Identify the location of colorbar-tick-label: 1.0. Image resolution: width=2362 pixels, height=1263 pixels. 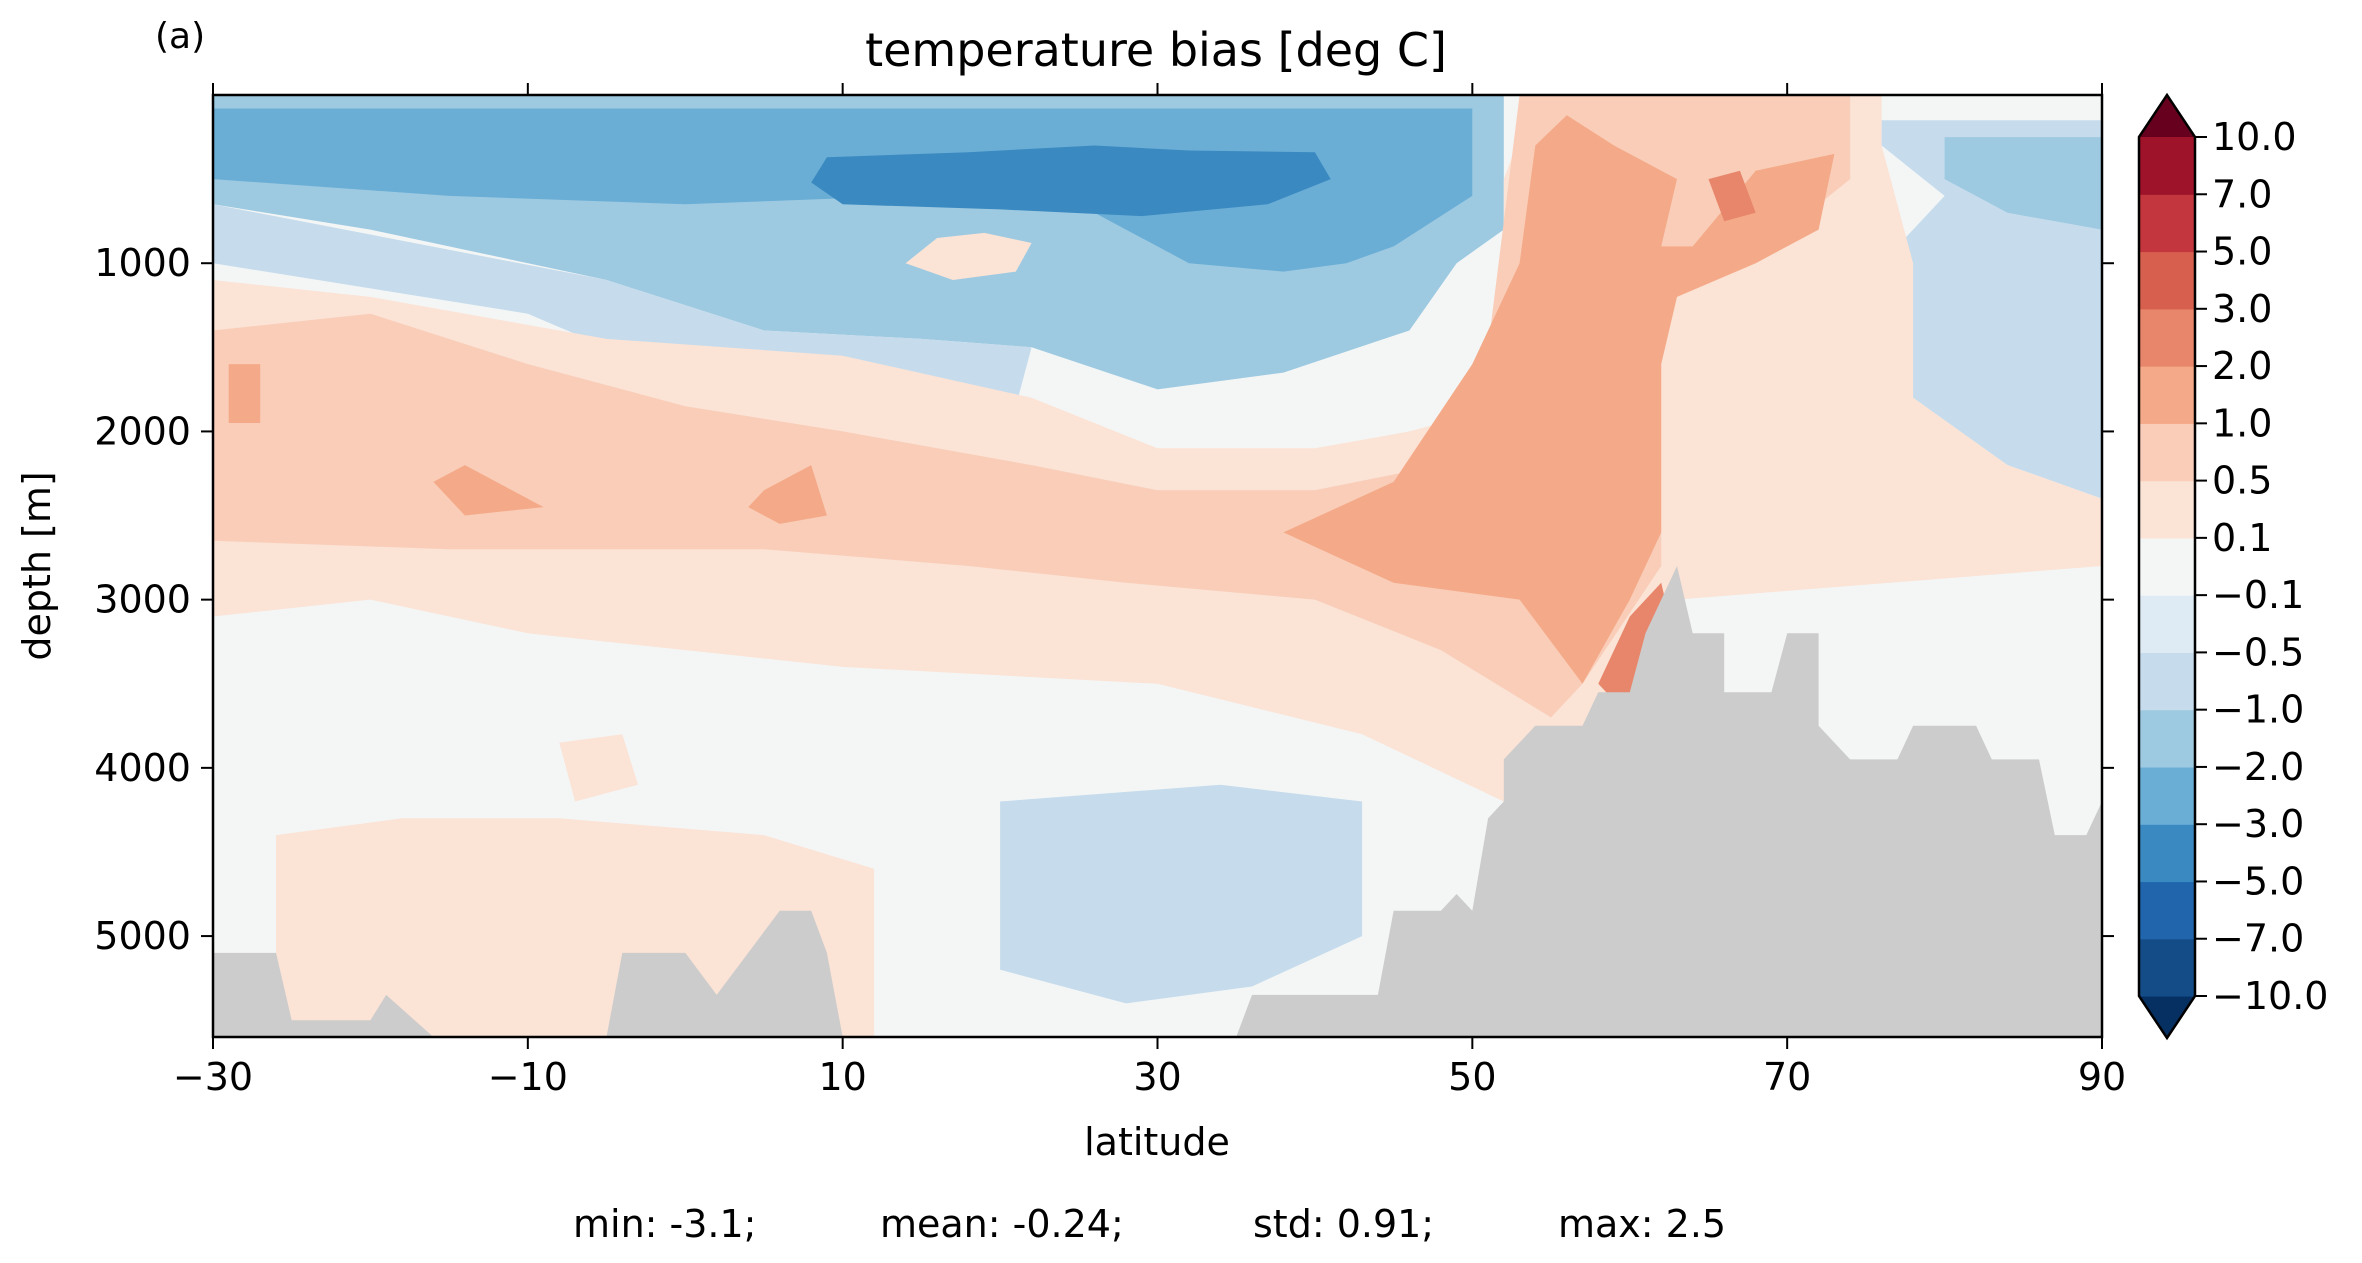
(2242, 423).